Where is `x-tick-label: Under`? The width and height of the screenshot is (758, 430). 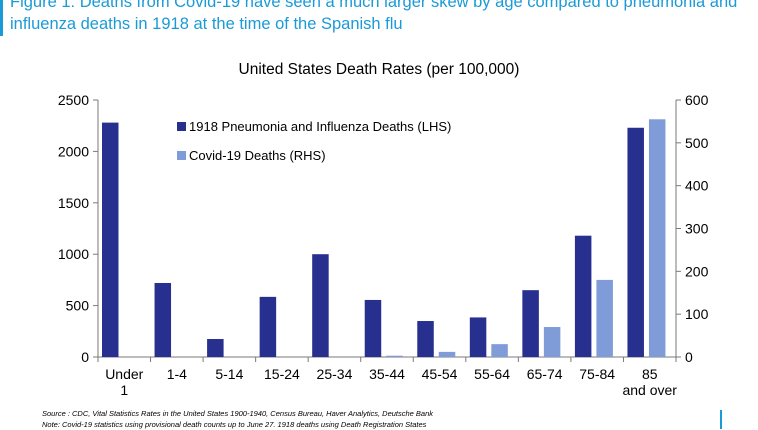 x-tick-label: Under is located at coordinates (124, 374).